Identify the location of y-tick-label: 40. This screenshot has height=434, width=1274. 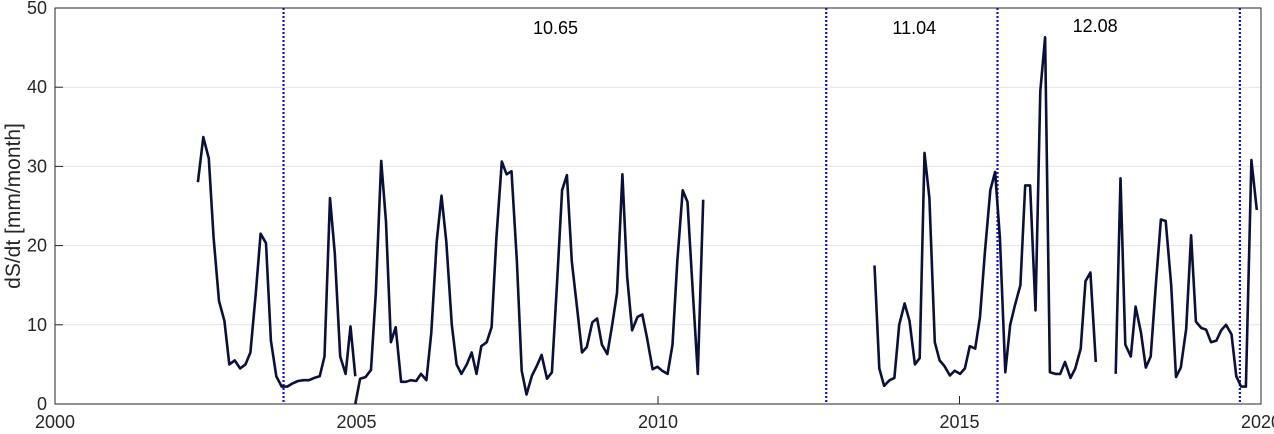
(37, 87).